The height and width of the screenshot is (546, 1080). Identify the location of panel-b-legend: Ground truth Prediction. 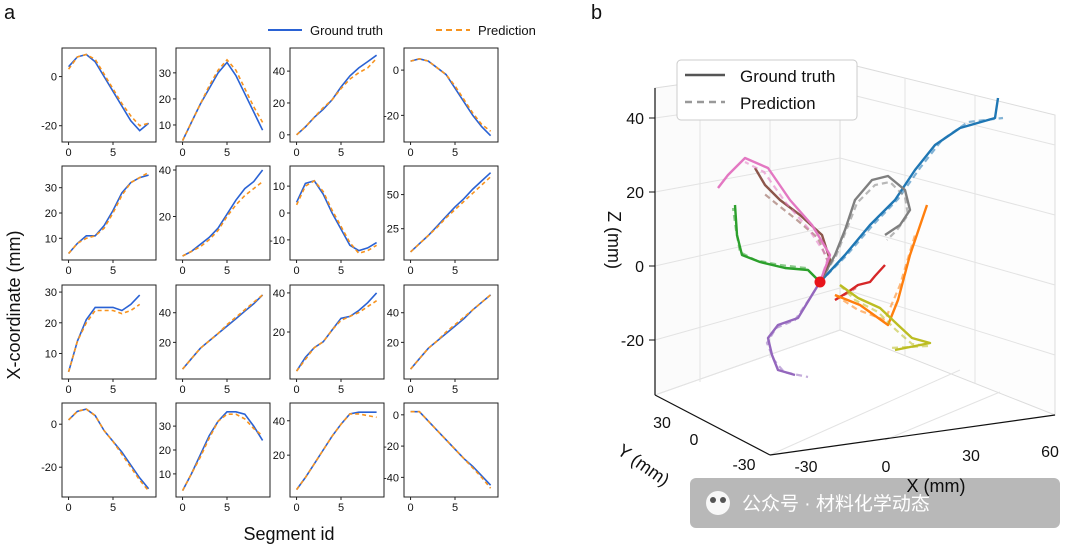
(767, 90).